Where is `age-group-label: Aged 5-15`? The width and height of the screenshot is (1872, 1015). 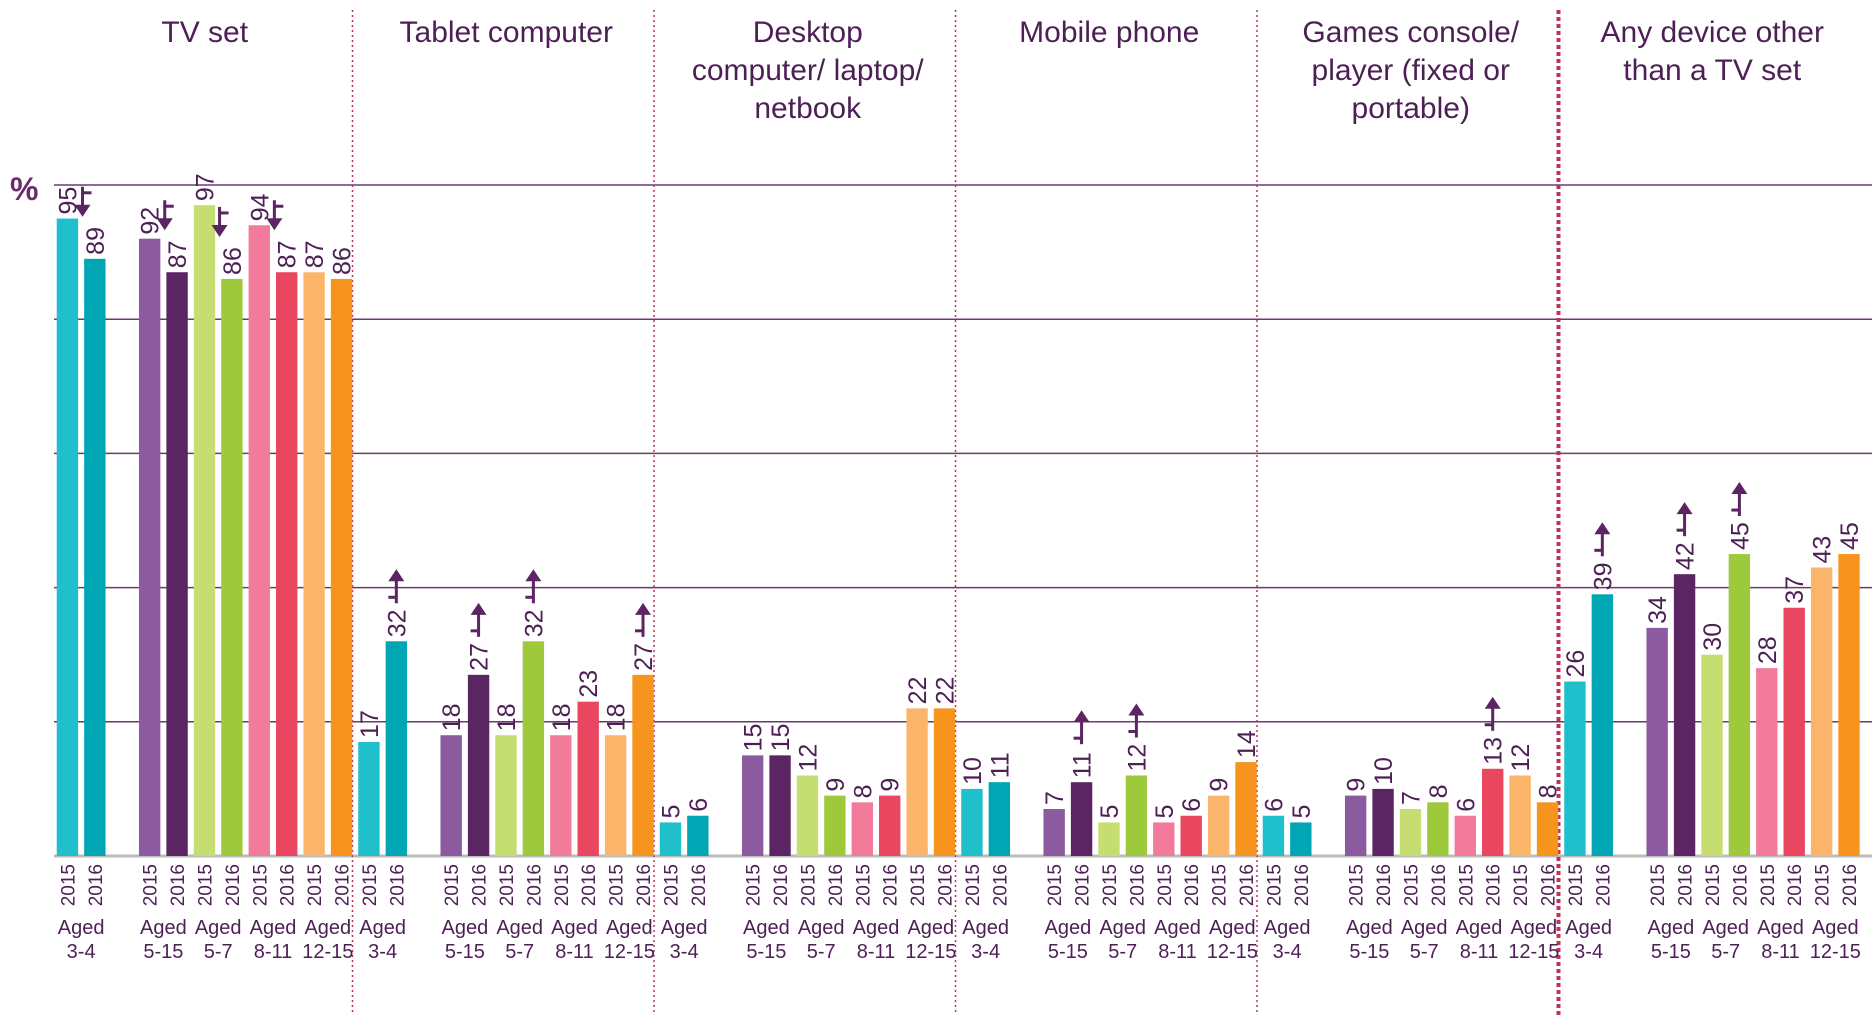 age-group-label: Aged 5-15 is located at coordinates (1068, 940).